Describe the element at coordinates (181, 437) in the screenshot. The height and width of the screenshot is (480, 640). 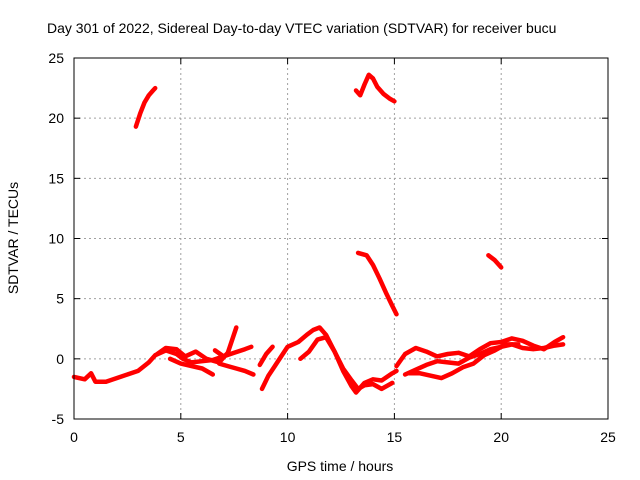
I see `x-tick-label: 5` at that location.